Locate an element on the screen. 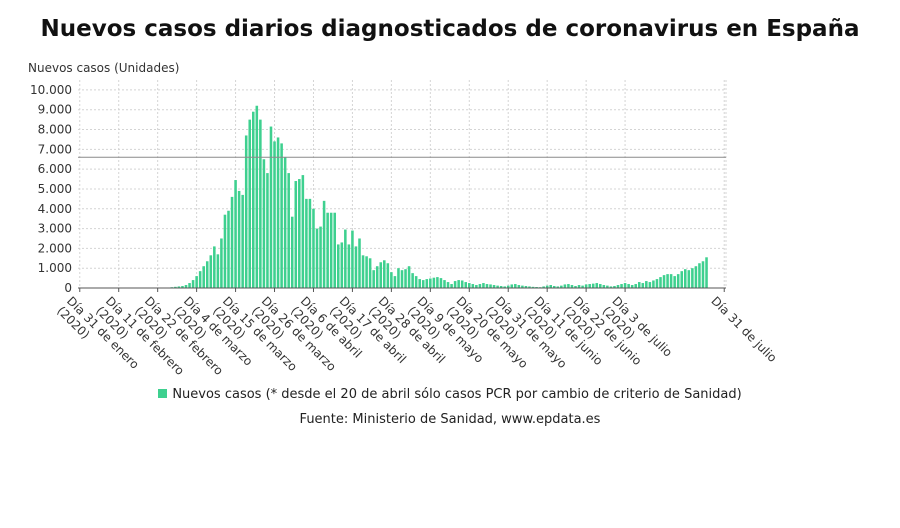 The height and width of the screenshot is (528, 900). y-tick-label: 6.000 is located at coordinates (55, 169).